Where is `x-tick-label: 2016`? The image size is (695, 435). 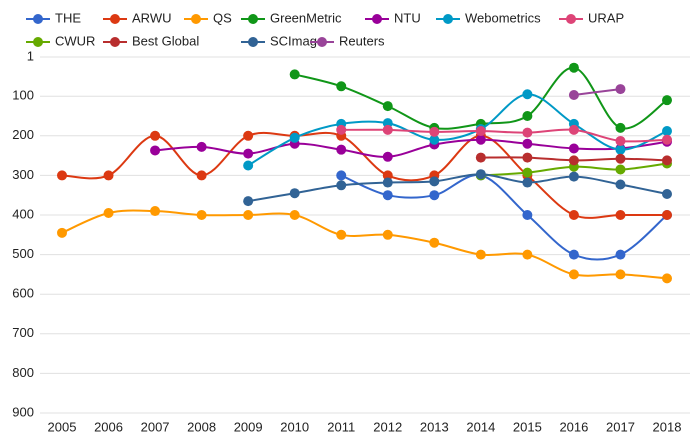 x-tick-label: 2016 is located at coordinates (573, 426).